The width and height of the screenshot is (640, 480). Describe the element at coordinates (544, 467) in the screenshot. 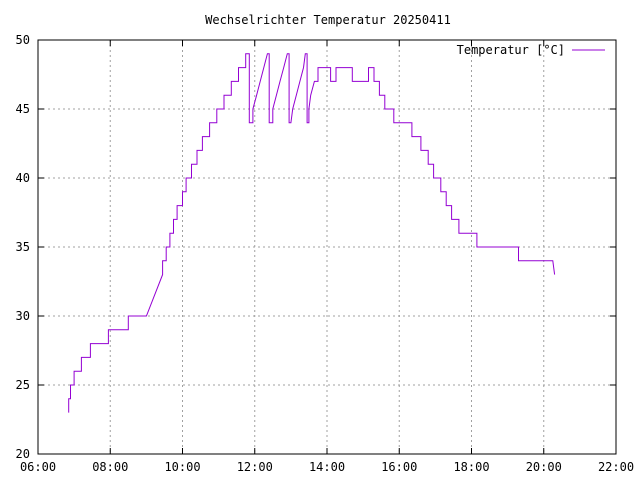

I see `x-tick-label: 20:00` at that location.